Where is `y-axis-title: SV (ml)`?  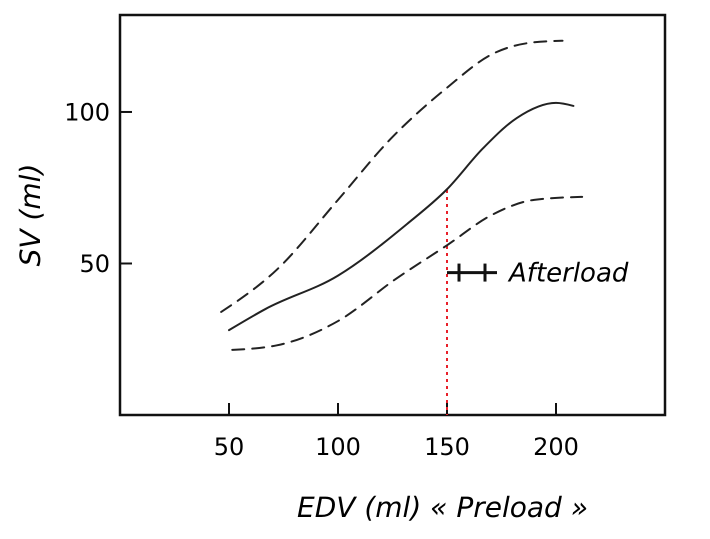
y-axis-title: SV (ml) is located at coordinates (30, 215).